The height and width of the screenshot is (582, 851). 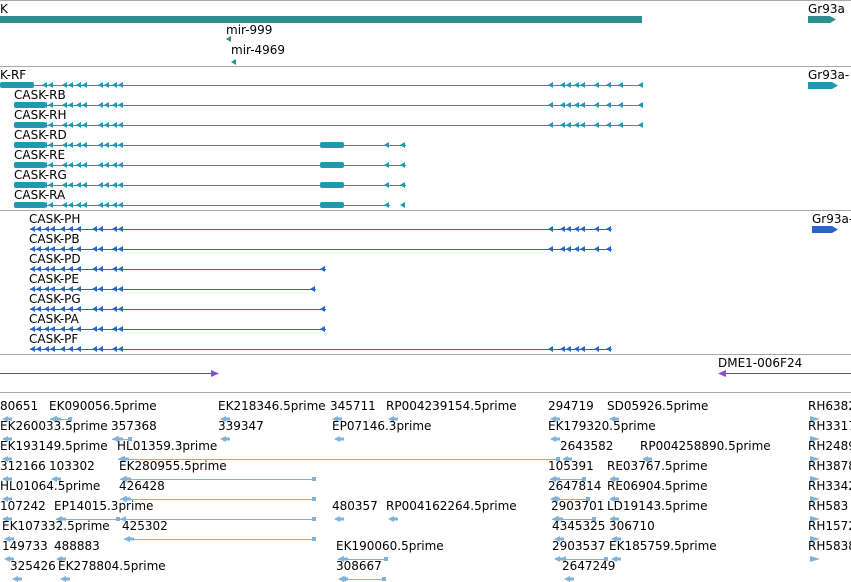 What do you see at coordinates (233, 62) in the screenshot?
I see `mir-4969-glyph` at bounding box center [233, 62].